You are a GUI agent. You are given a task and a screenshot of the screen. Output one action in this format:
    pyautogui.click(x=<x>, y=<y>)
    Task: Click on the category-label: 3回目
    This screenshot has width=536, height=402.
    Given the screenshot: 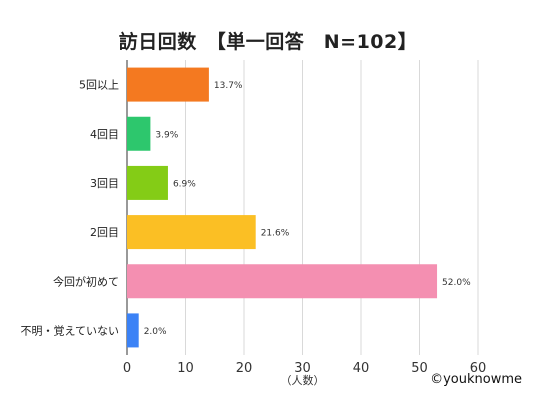 What is the action you would take?
    pyautogui.click(x=104, y=183)
    